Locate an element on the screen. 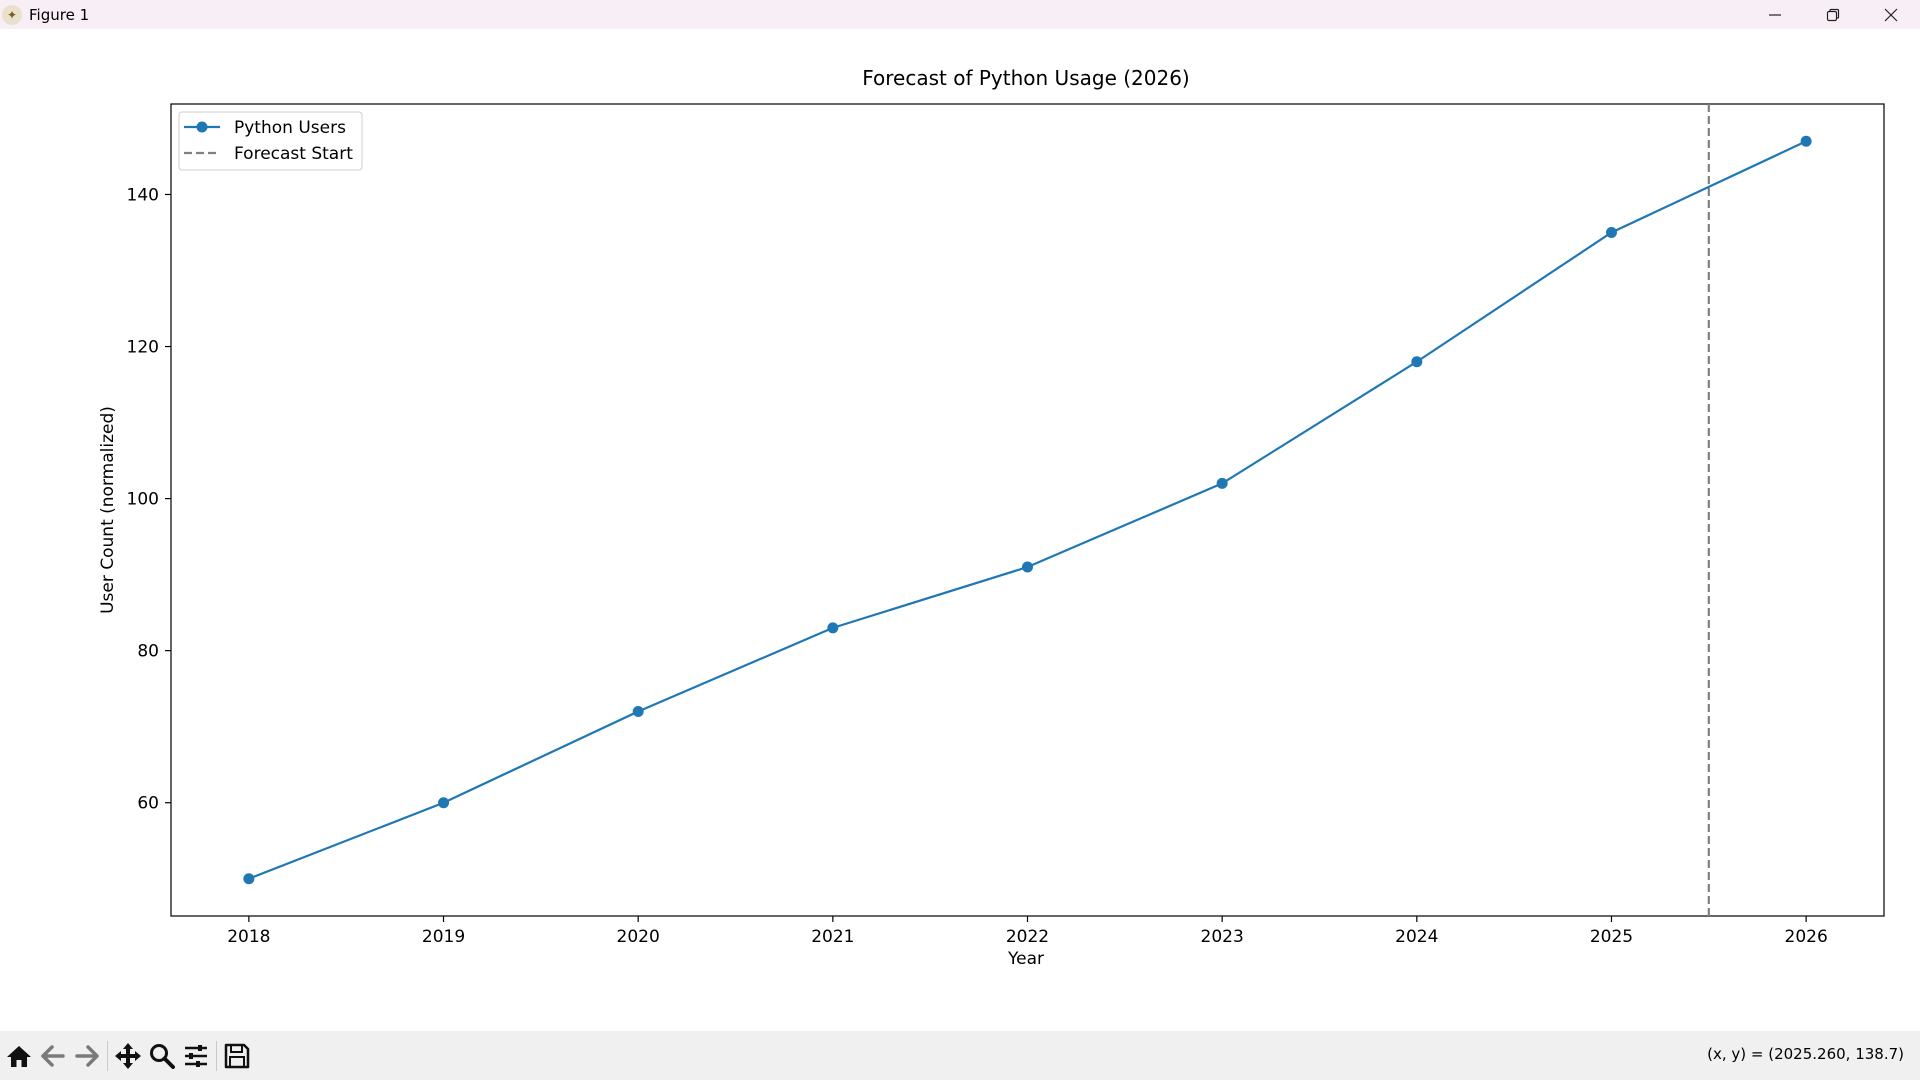 The width and height of the screenshot is (1920, 1080). legend-label-forecast-start: Forecast Start is located at coordinates (293, 154).